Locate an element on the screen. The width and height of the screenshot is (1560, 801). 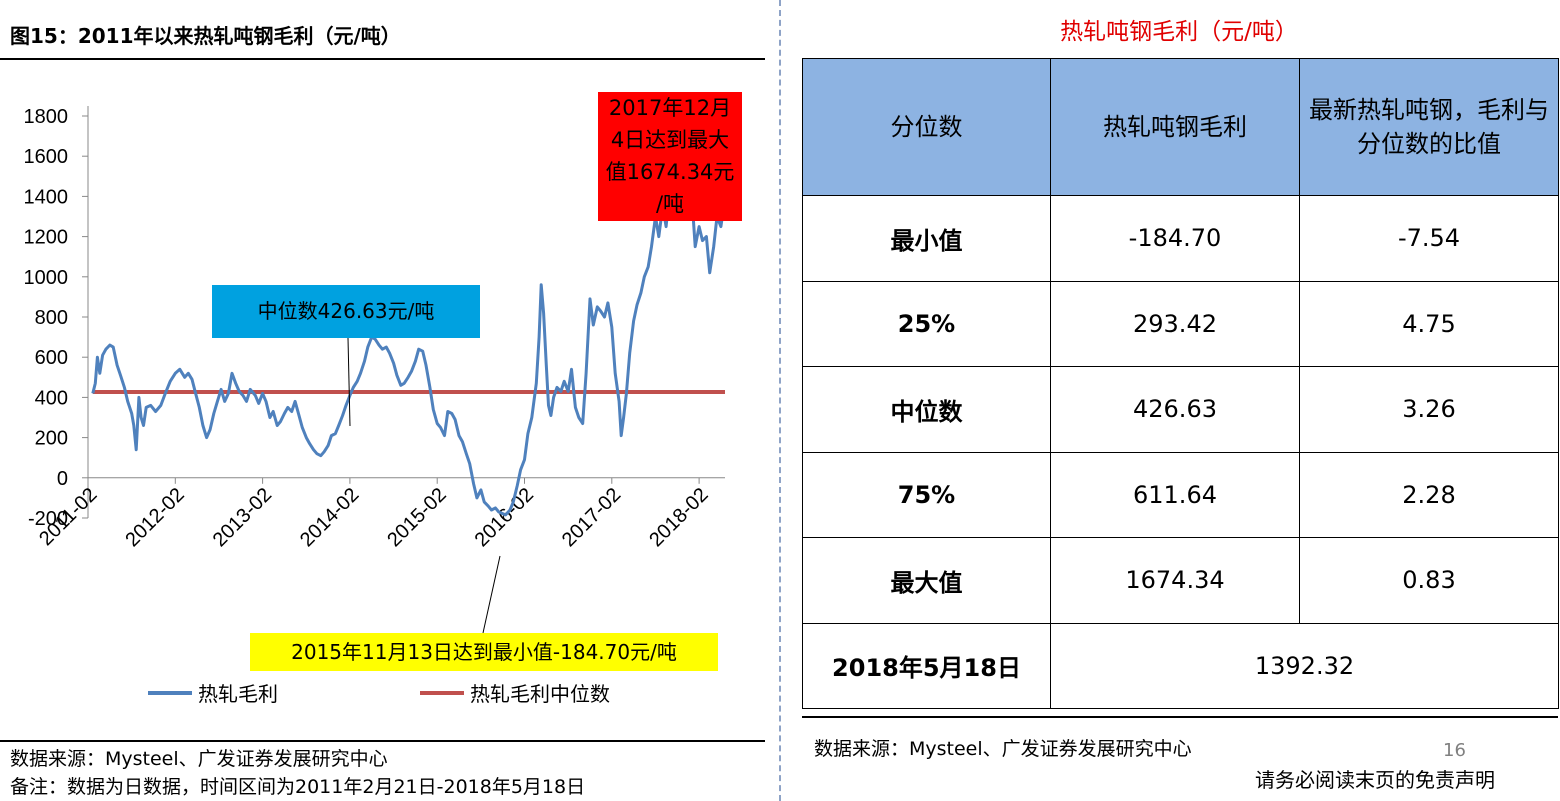
cell-ratio: 4.75 is located at coordinates (1429, 323).